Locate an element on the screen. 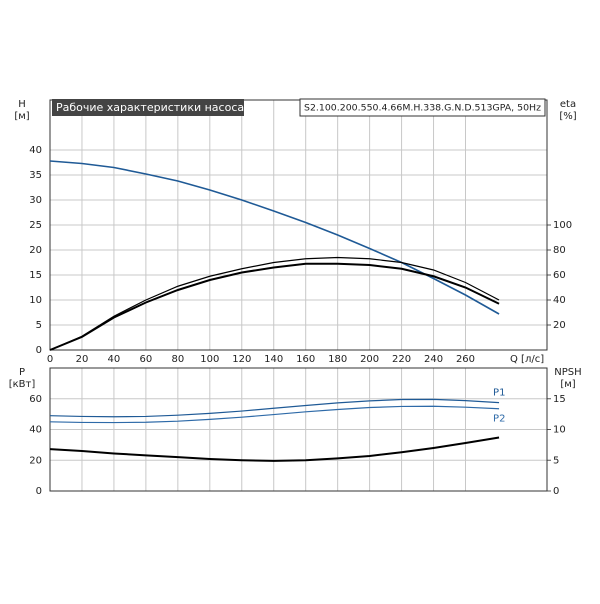  y2-tick-label: 15 is located at coordinates (559, 399).